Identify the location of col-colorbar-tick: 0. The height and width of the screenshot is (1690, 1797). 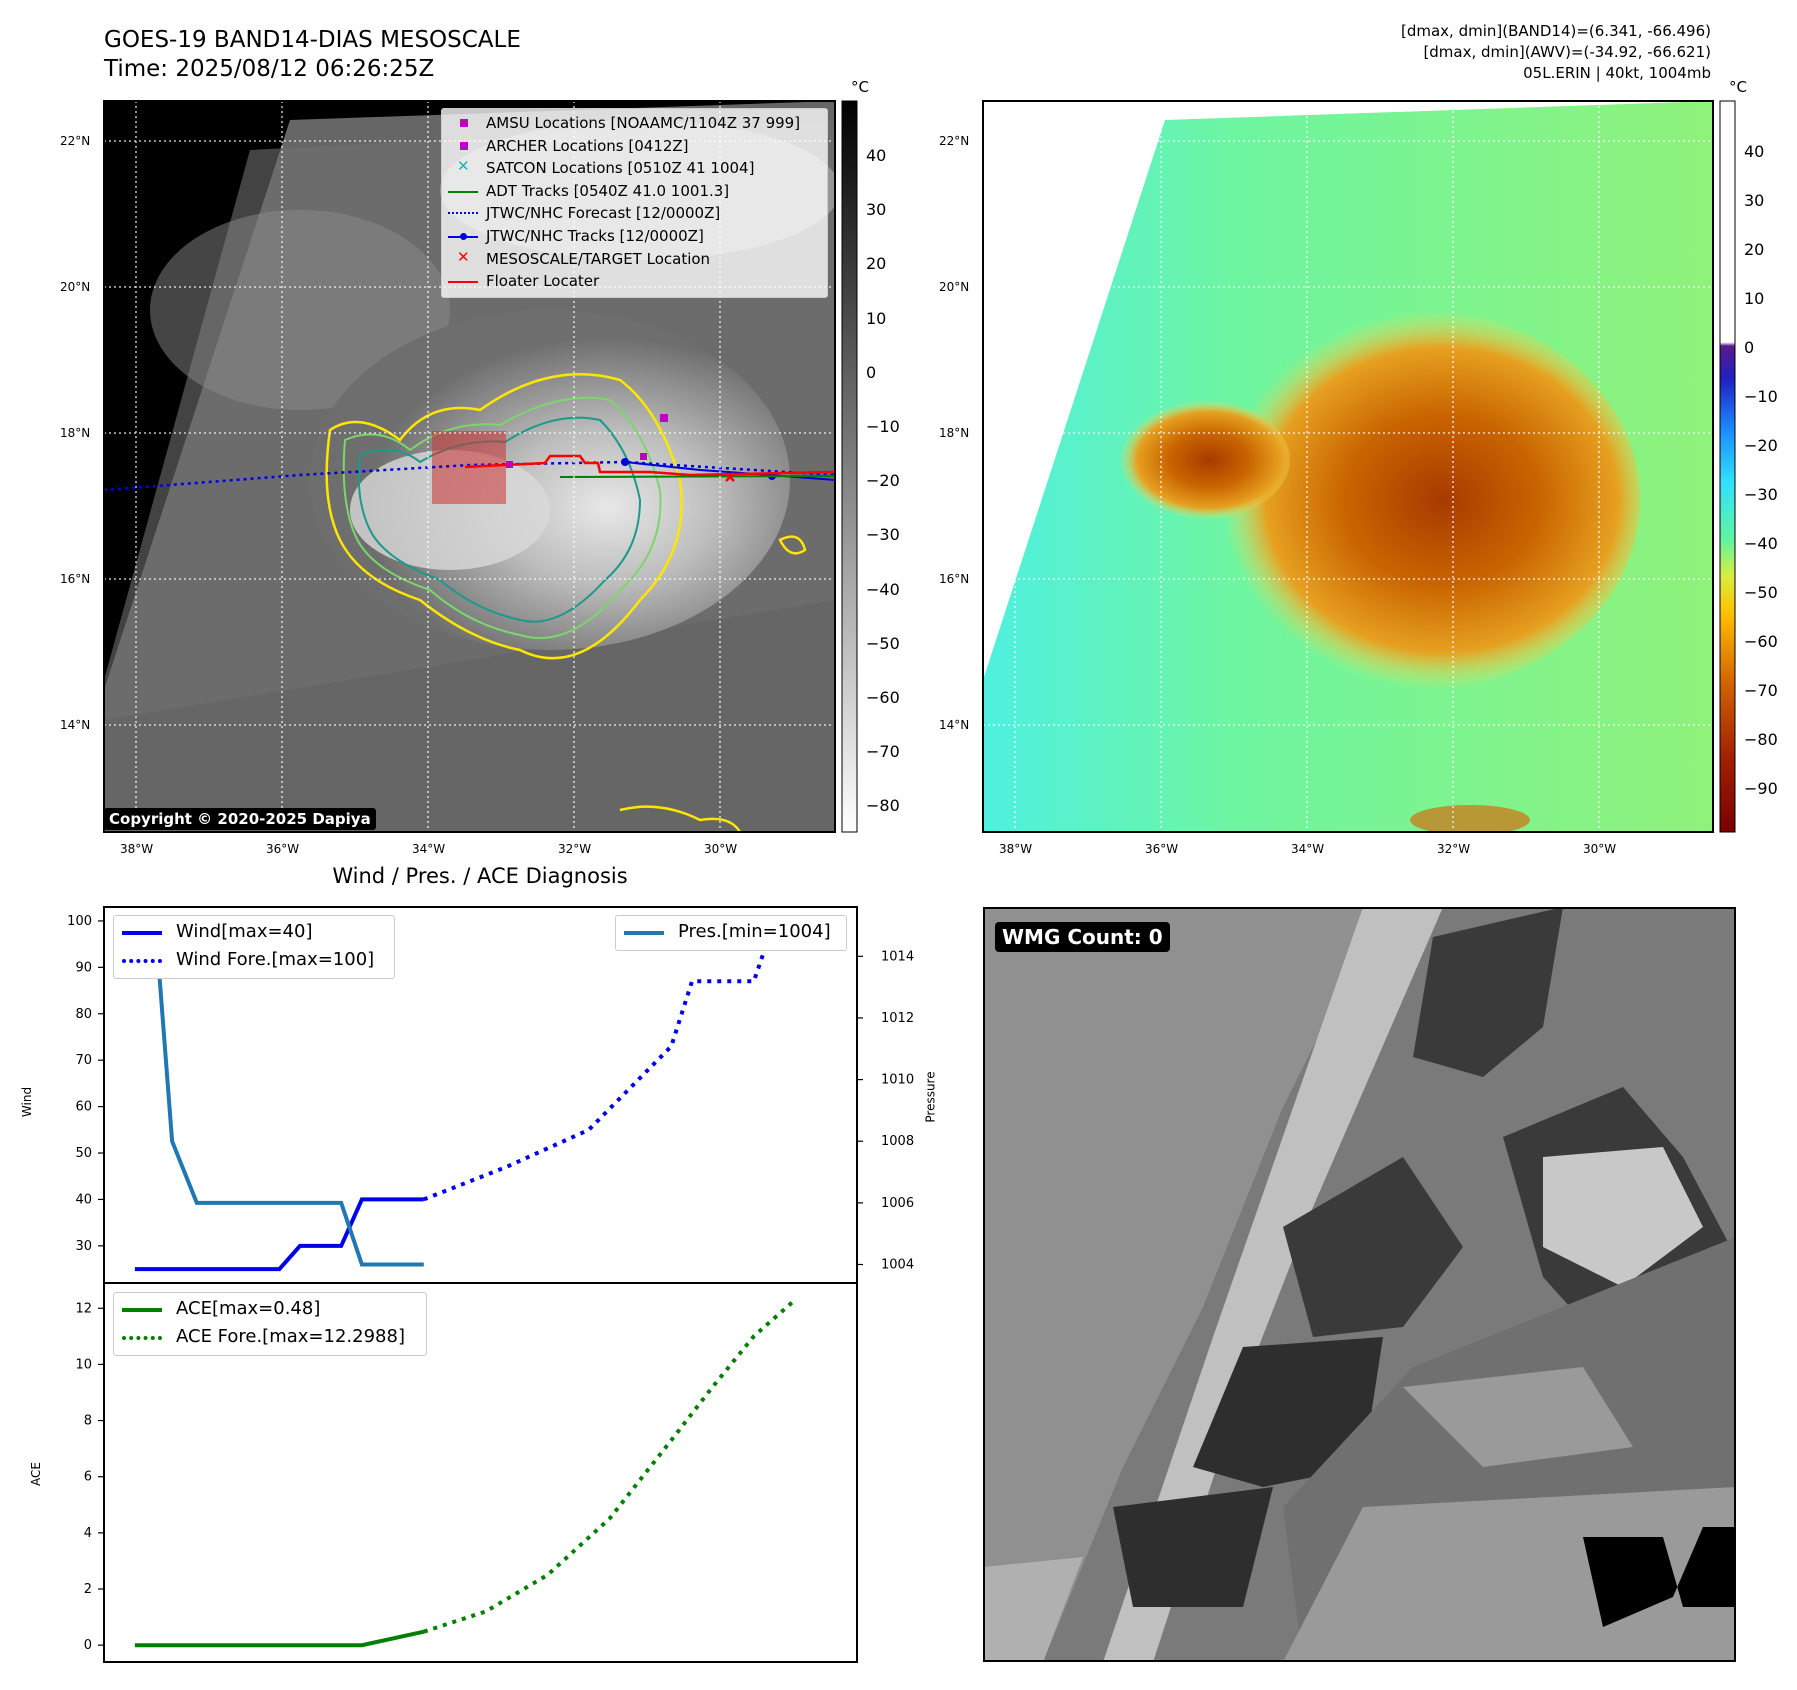
(1749, 347).